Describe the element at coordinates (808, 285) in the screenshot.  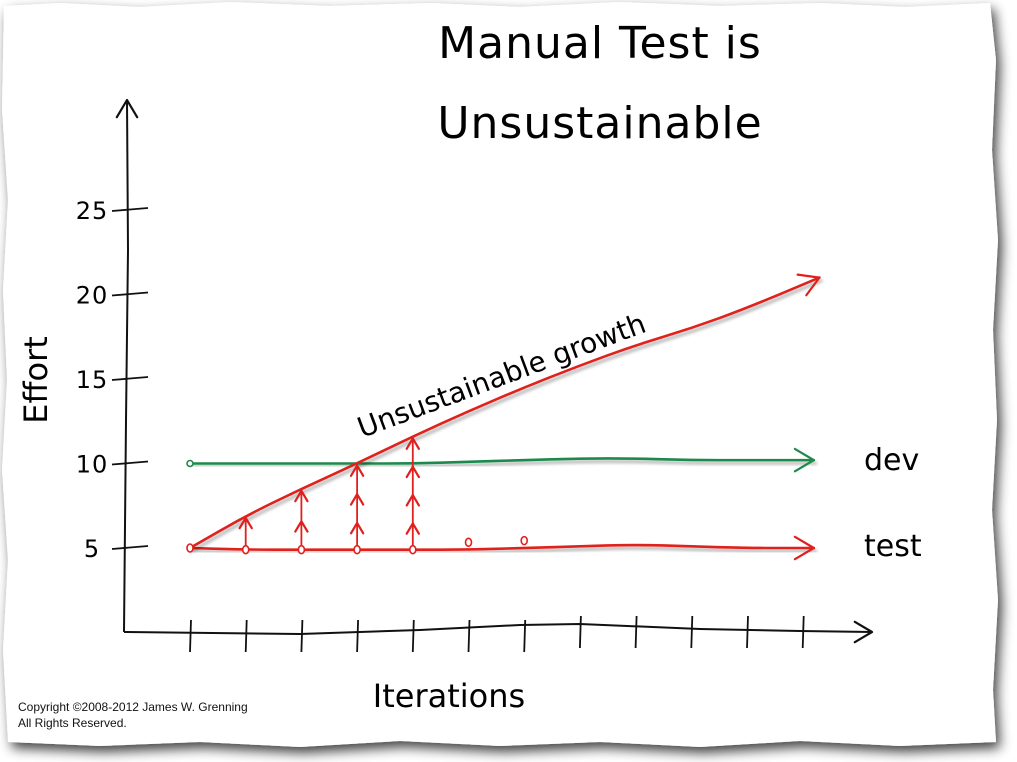
I see `series-line-unsustainable-growth-arrow` at that location.